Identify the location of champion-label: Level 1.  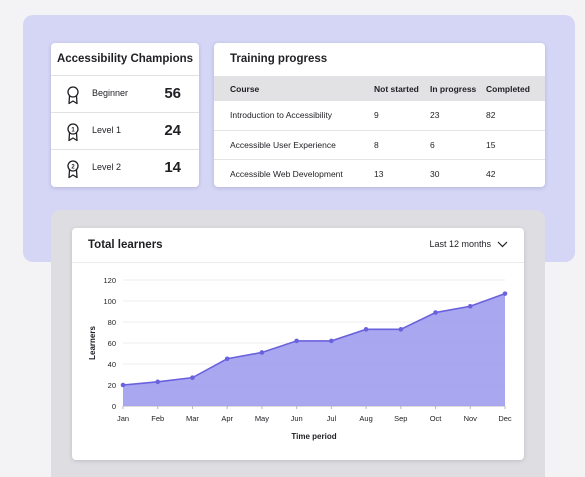
(107, 130).